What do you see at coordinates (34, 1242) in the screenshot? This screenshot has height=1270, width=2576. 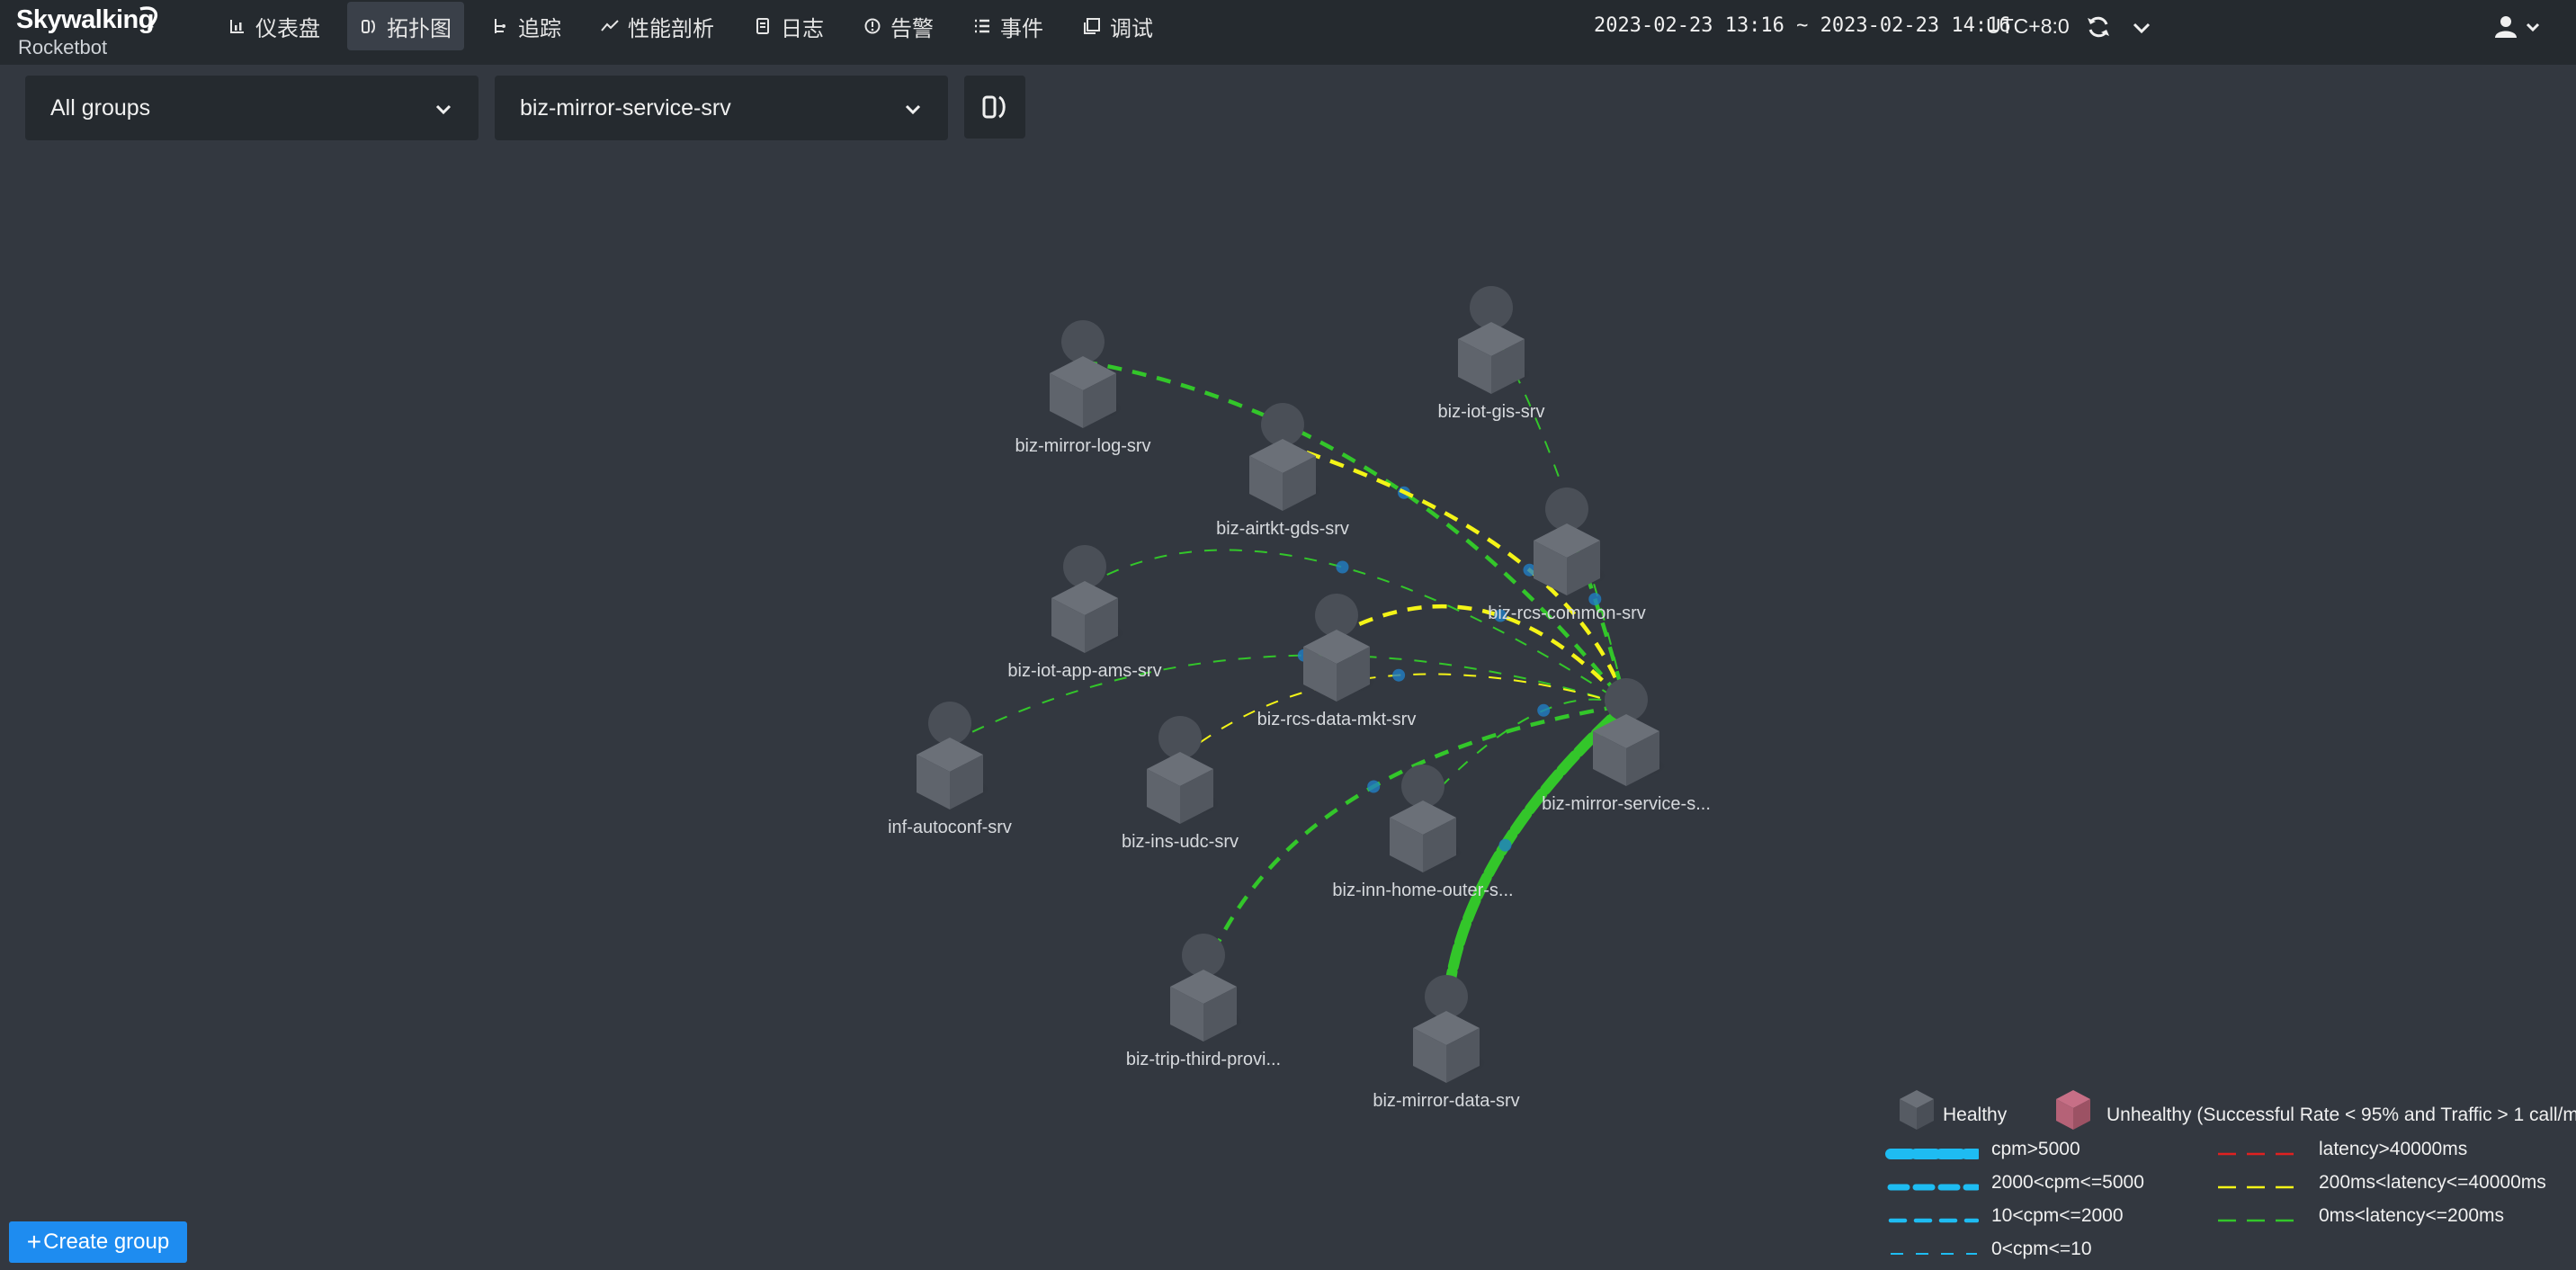 I see `plus-icon: +` at bounding box center [34, 1242].